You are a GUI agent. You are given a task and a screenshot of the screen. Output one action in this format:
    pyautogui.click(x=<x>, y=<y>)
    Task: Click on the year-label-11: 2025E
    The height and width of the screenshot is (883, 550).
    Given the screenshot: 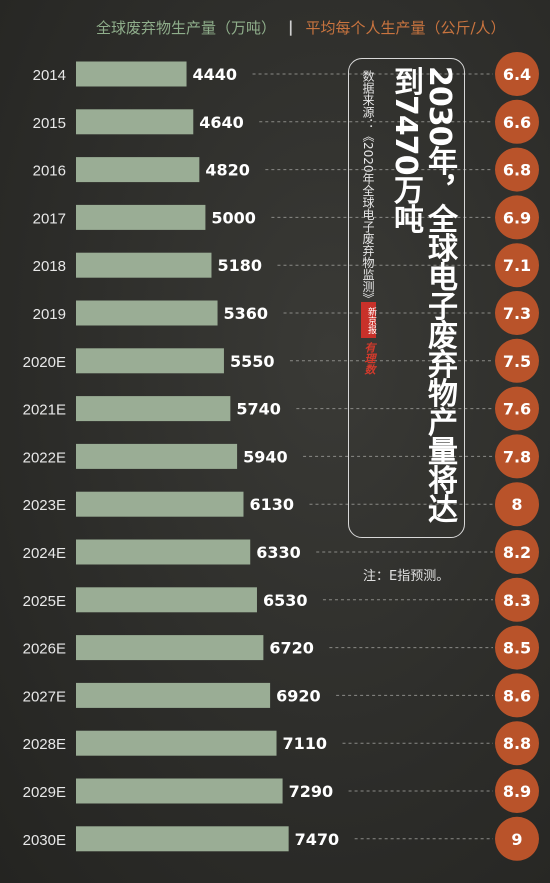 What is the action you would take?
    pyautogui.click(x=44, y=601)
    